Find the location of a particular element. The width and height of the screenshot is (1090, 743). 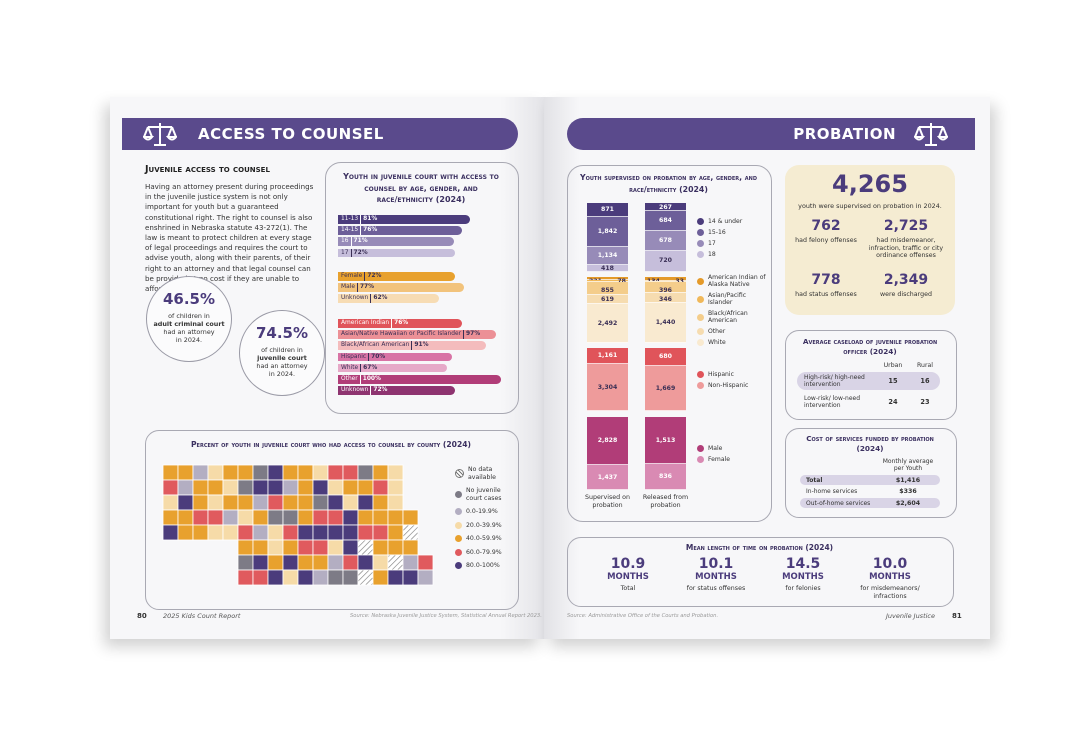

legend-item: Male is located at coordinates (733, 448).